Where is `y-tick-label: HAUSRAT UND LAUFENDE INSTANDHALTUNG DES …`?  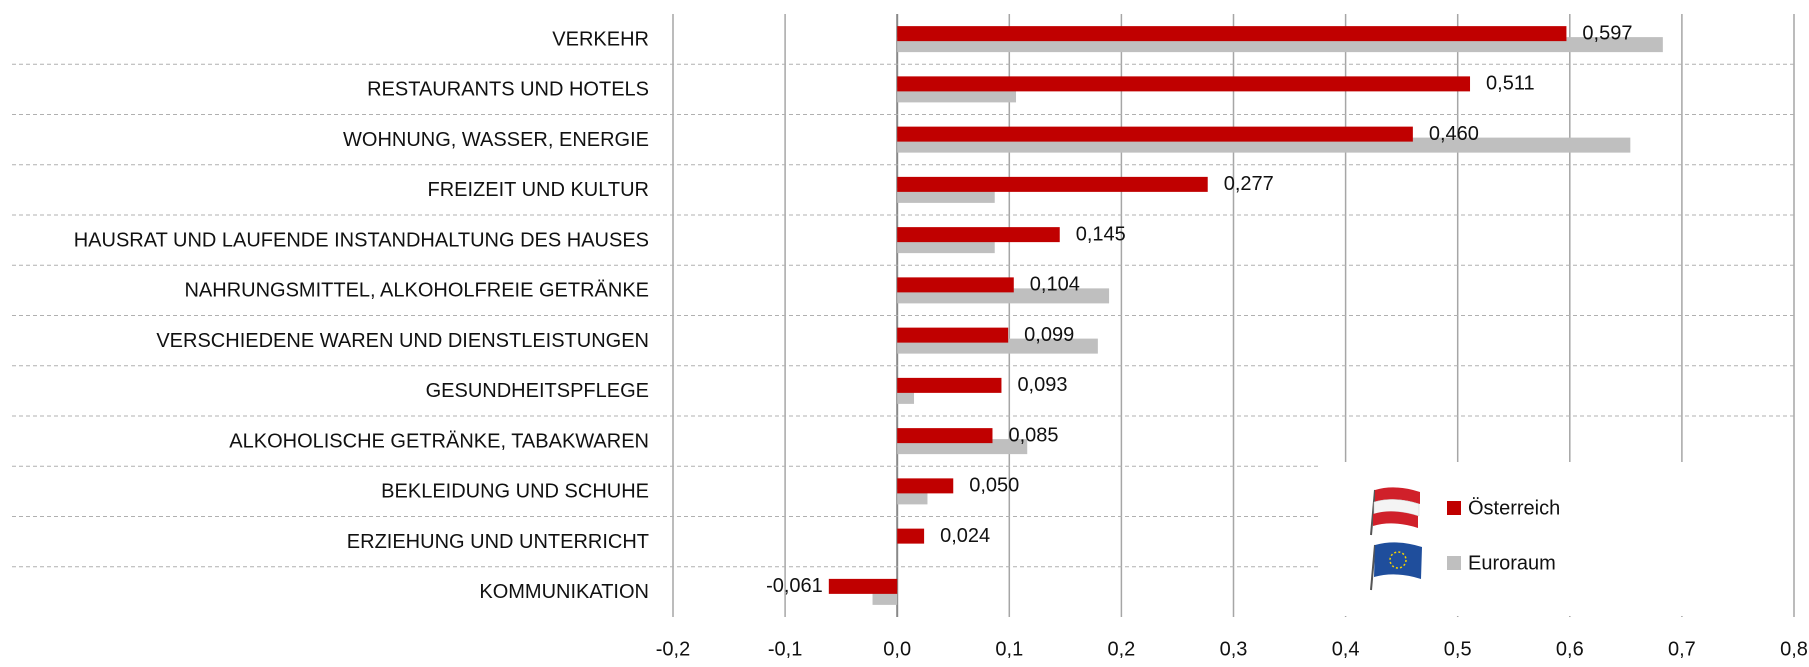
y-tick-label: HAUSRAT UND LAUFENDE INSTANDHALTUNG DES … is located at coordinates (361, 240).